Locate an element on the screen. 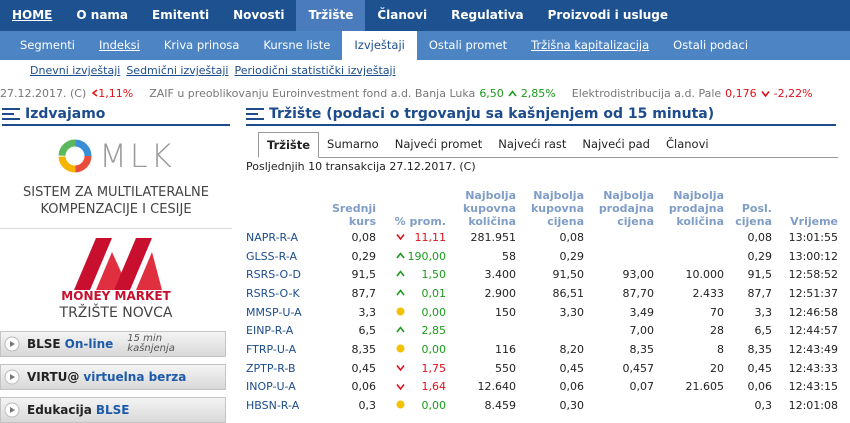 The width and height of the screenshot is (850, 423). last-cell: 6,5 is located at coordinates (763, 331).